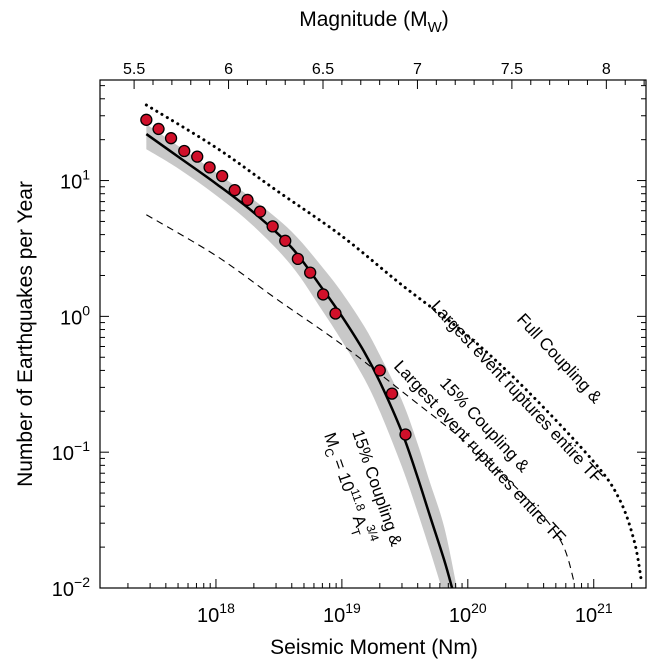  Describe the element at coordinates (594, 613) in the screenshot. I see `x-tick-label-3: 1021` at that location.